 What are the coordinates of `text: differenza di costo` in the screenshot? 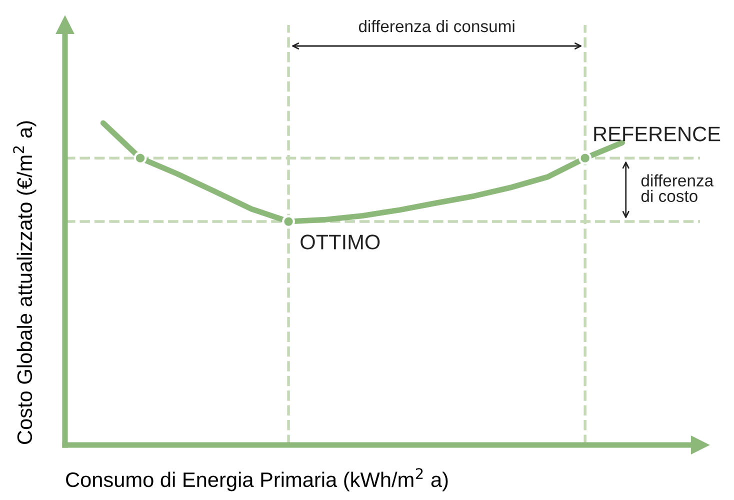 It's located at (677, 188).